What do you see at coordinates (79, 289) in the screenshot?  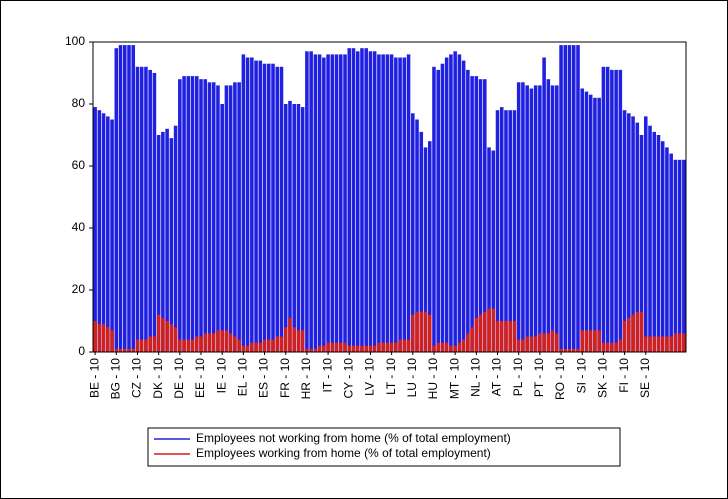 I see `y-tick-label: 20` at bounding box center [79, 289].